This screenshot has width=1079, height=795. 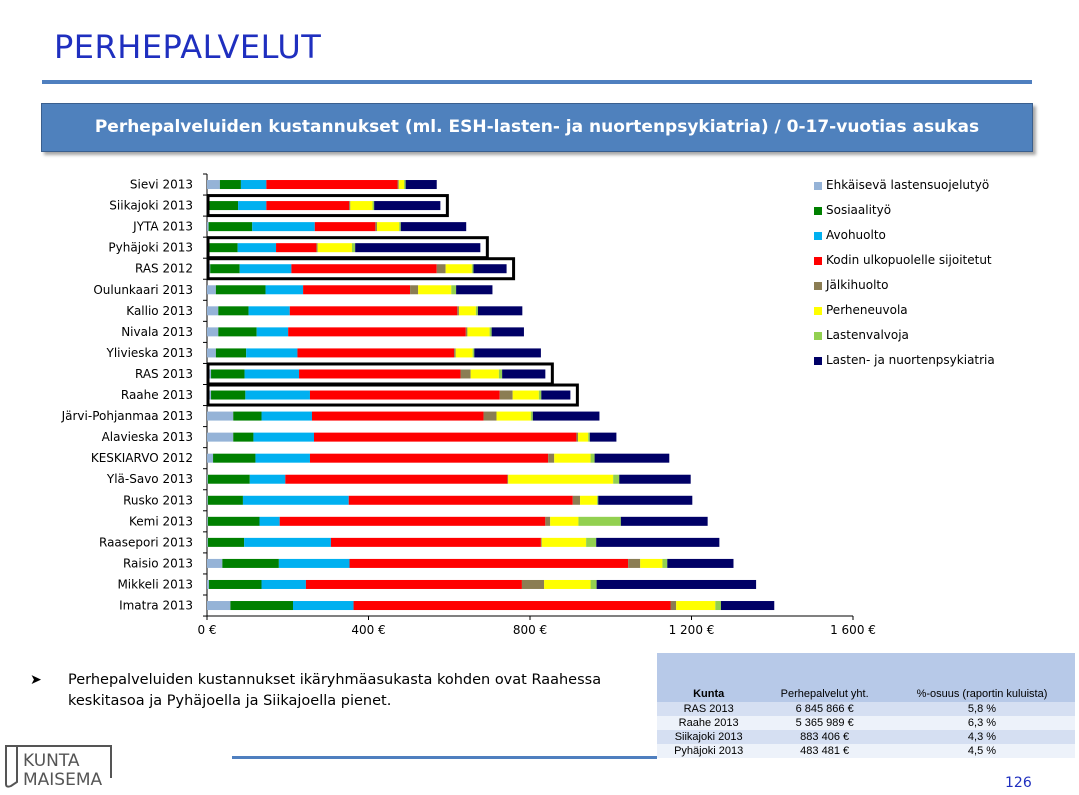 I want to click on category-label: Mikkeli 2013, so click(x=155, y=584).